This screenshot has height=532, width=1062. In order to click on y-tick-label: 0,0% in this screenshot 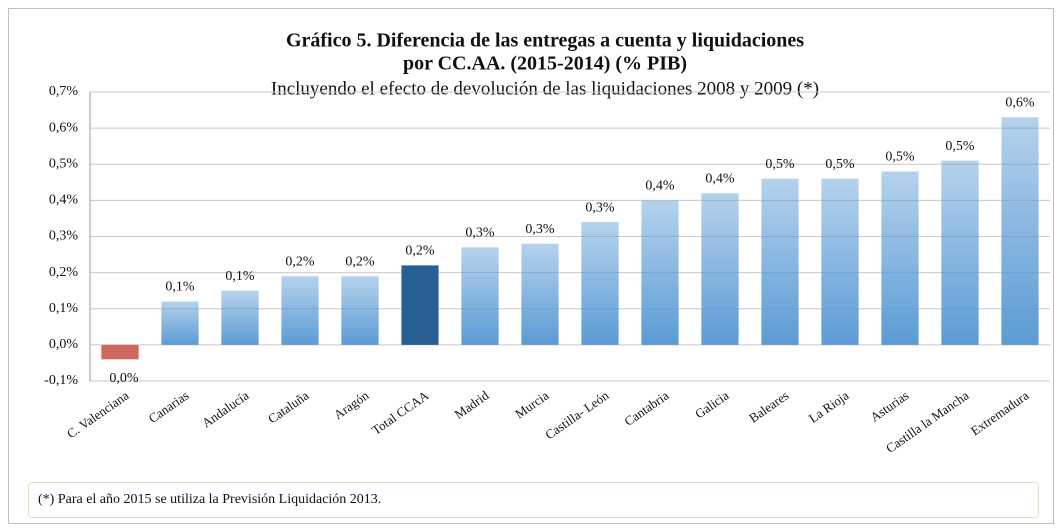, I will do `click(64, 344)`.